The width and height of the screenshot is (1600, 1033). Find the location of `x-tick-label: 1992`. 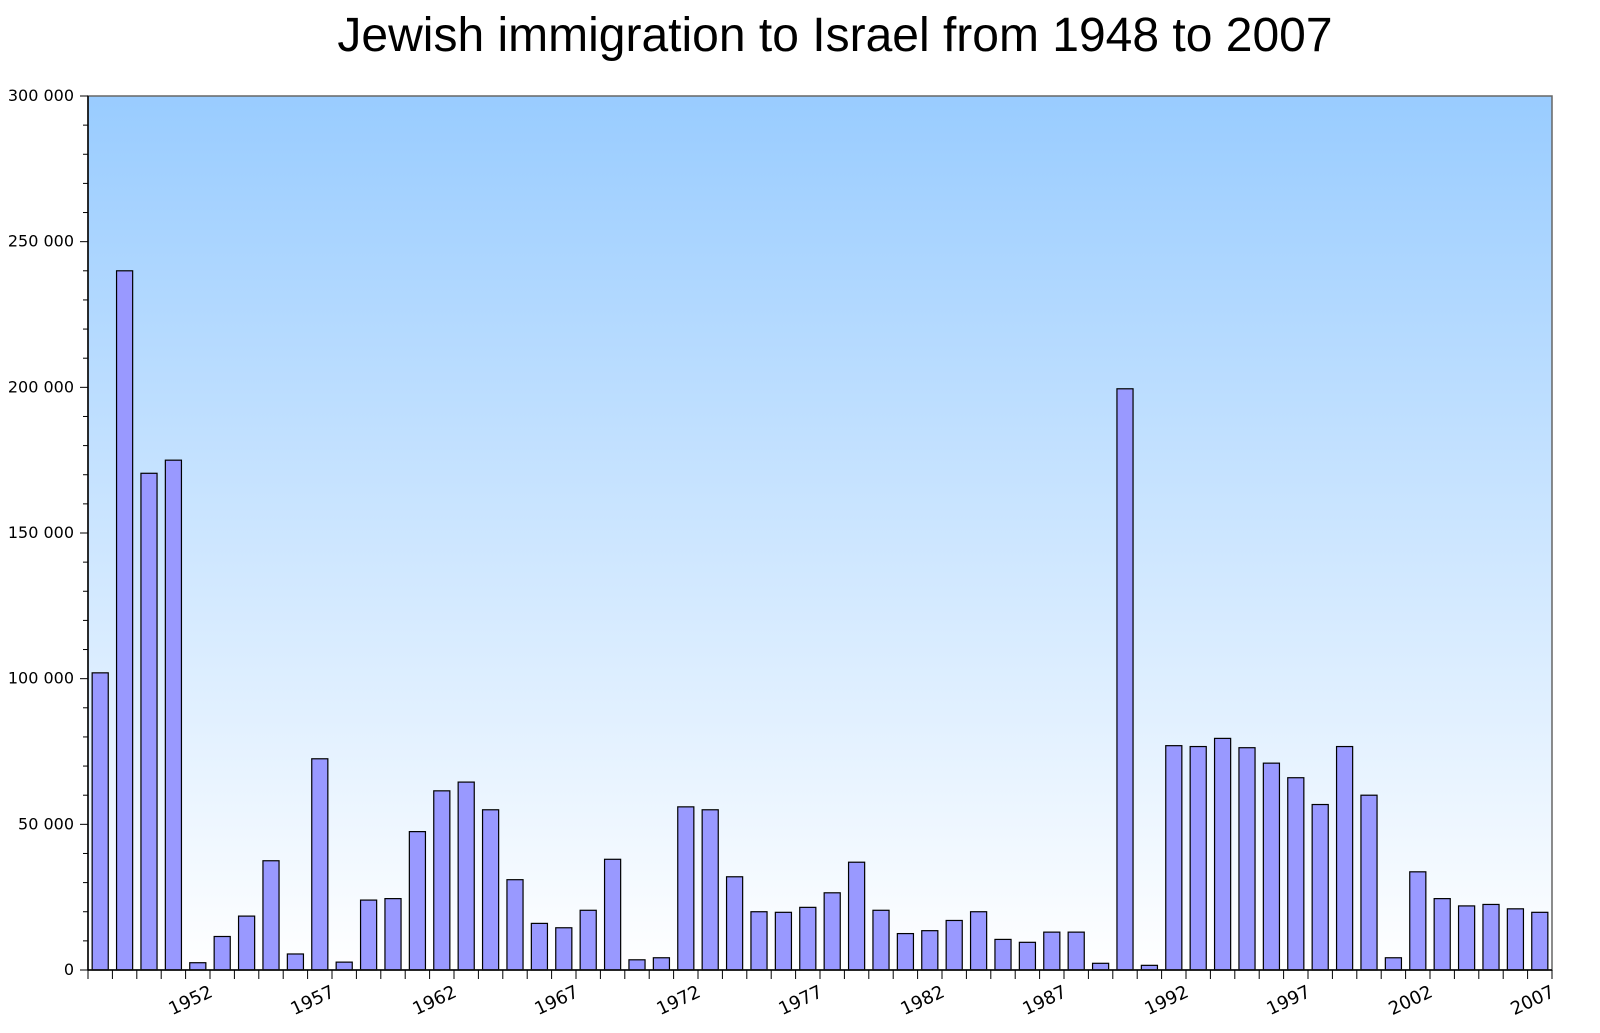

x-tick-label: 1992 is located at coordinates (1167, 1000).